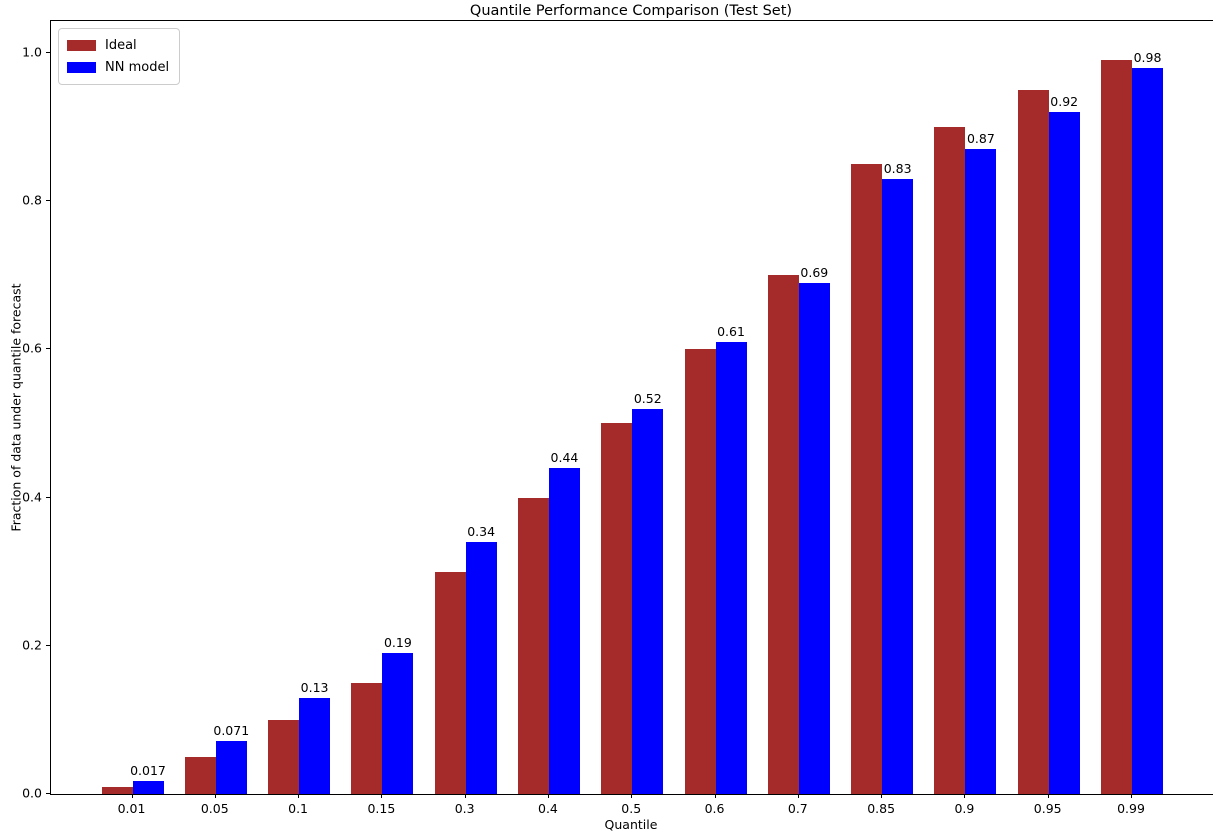 The height and width of the screenshot is (835, 1213). Describe the element at coordinates (964, 808) in the screenshot. I see `x-tick-label: 0.9` at that location.